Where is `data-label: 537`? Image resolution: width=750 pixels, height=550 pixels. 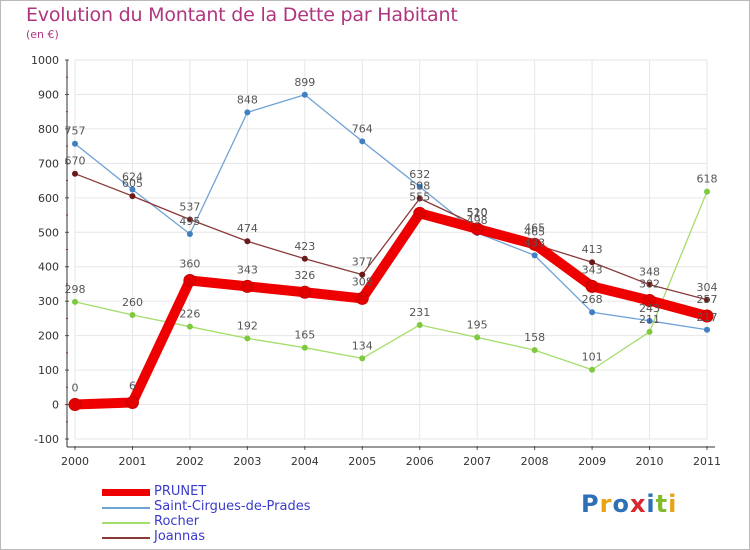
data-label: 537 is located at coordinates (189, 207).